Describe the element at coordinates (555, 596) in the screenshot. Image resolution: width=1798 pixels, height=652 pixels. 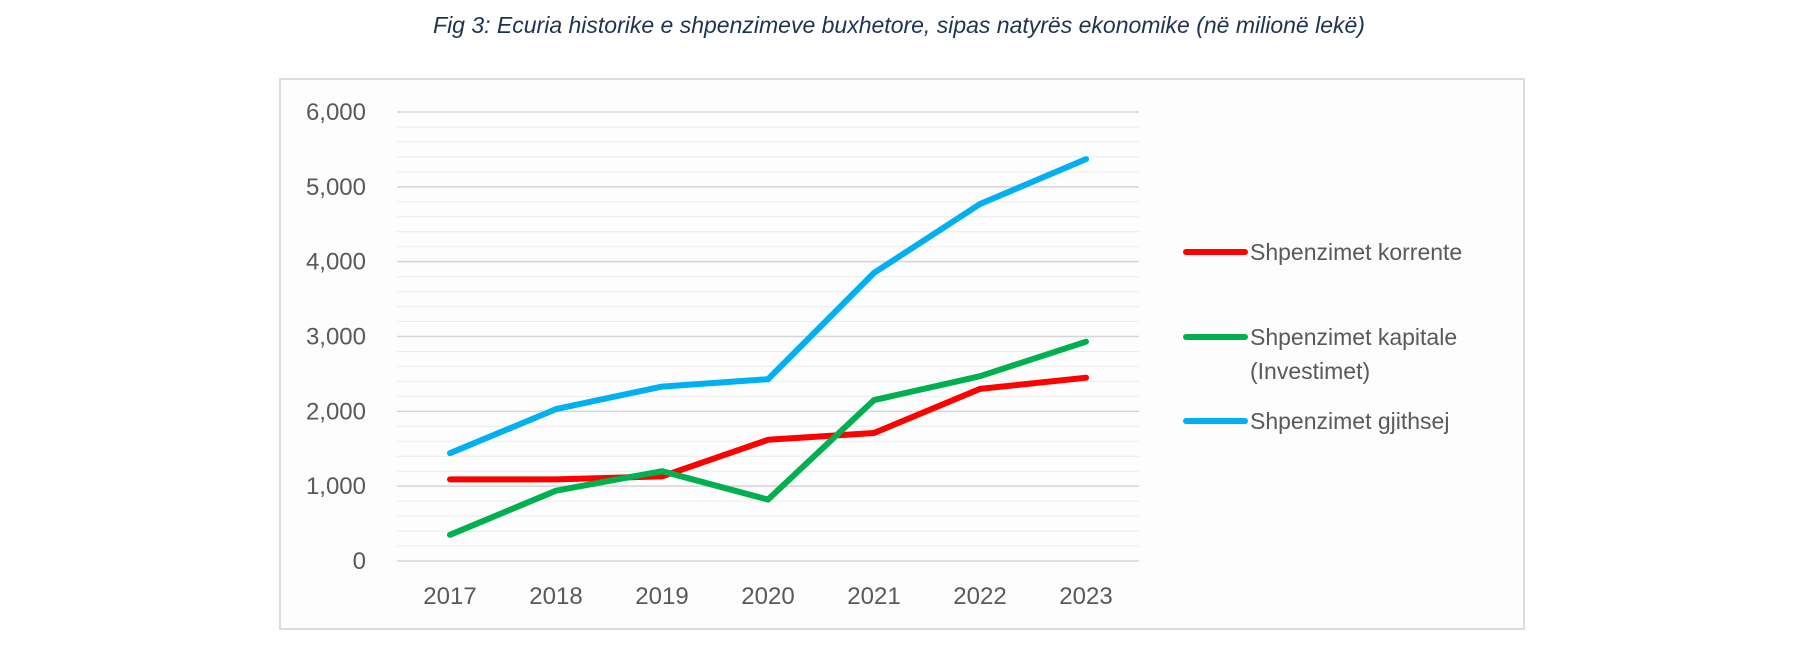
I see `x-tick-label: 2018` at that location.